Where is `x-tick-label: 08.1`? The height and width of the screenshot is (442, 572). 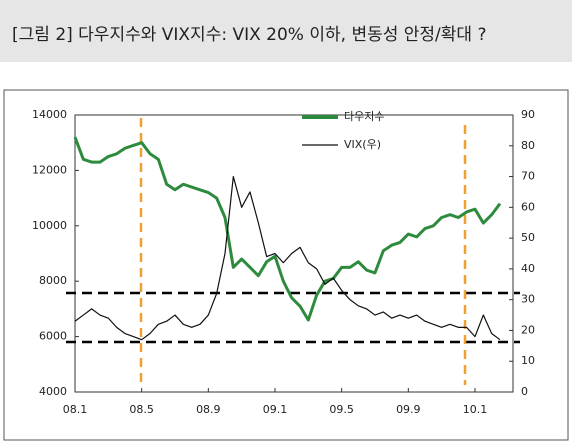
x-tick-label: 08.1 is located at coordinates (75, 409).